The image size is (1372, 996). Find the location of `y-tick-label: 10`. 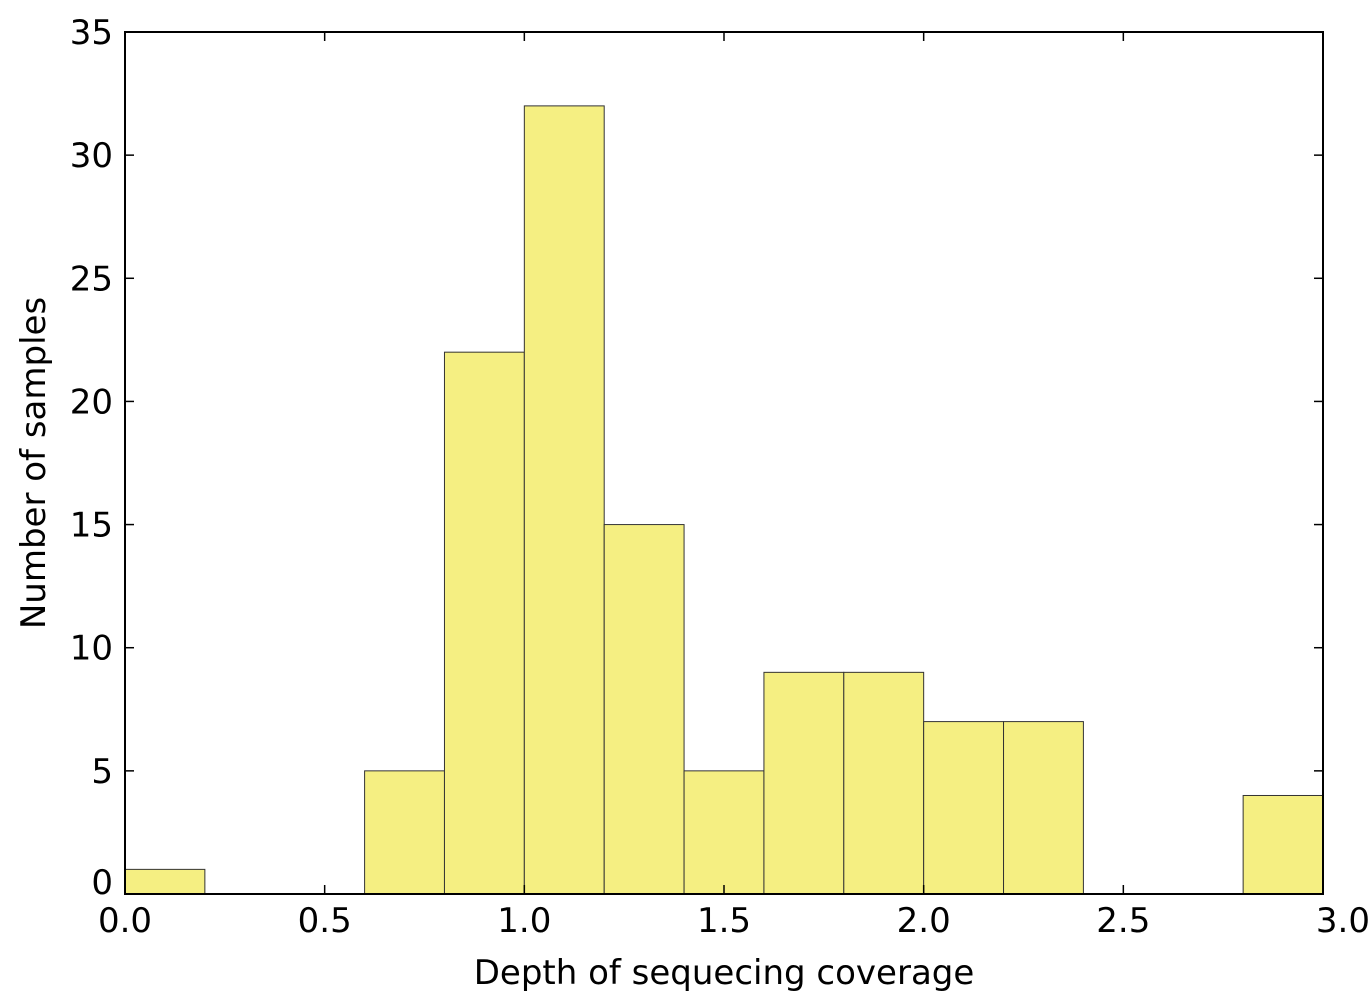

y-tick-label: 10 is located at coordinates (91, 649).